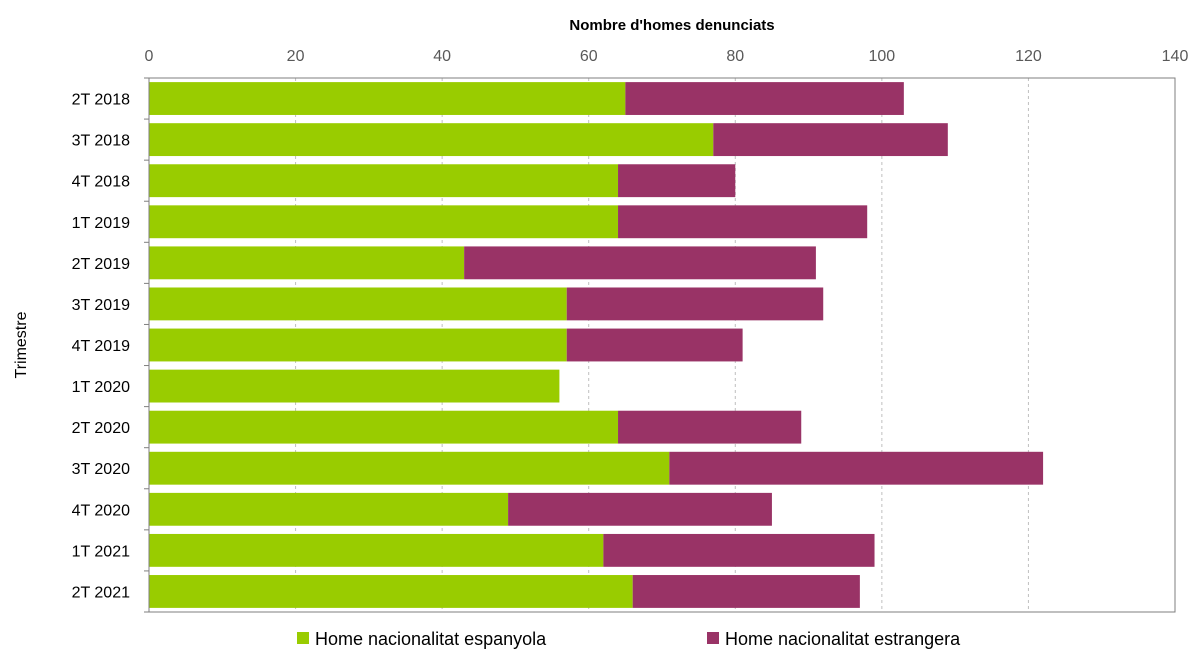 The image size is (1194, 653). I want to click on category-label: 2T 2019, so click(101, 264).